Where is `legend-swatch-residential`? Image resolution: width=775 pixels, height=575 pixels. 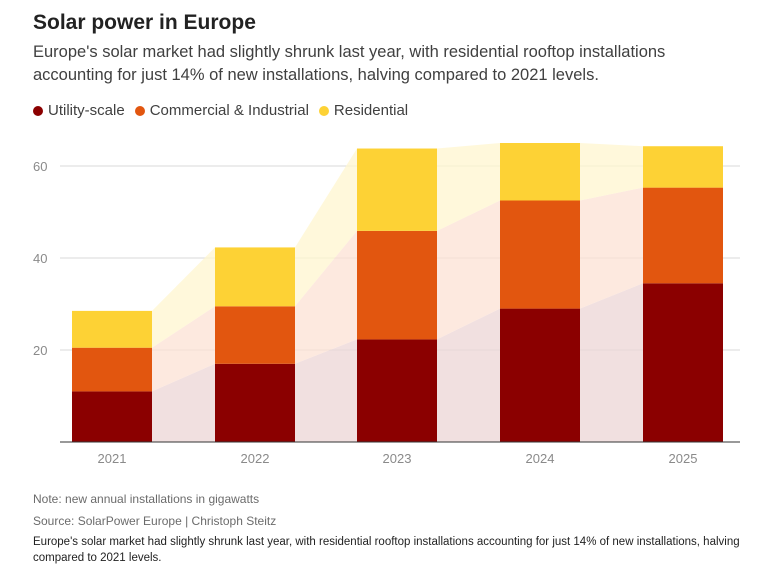 legend-swatch-residential is located at coordinates (323, 110).